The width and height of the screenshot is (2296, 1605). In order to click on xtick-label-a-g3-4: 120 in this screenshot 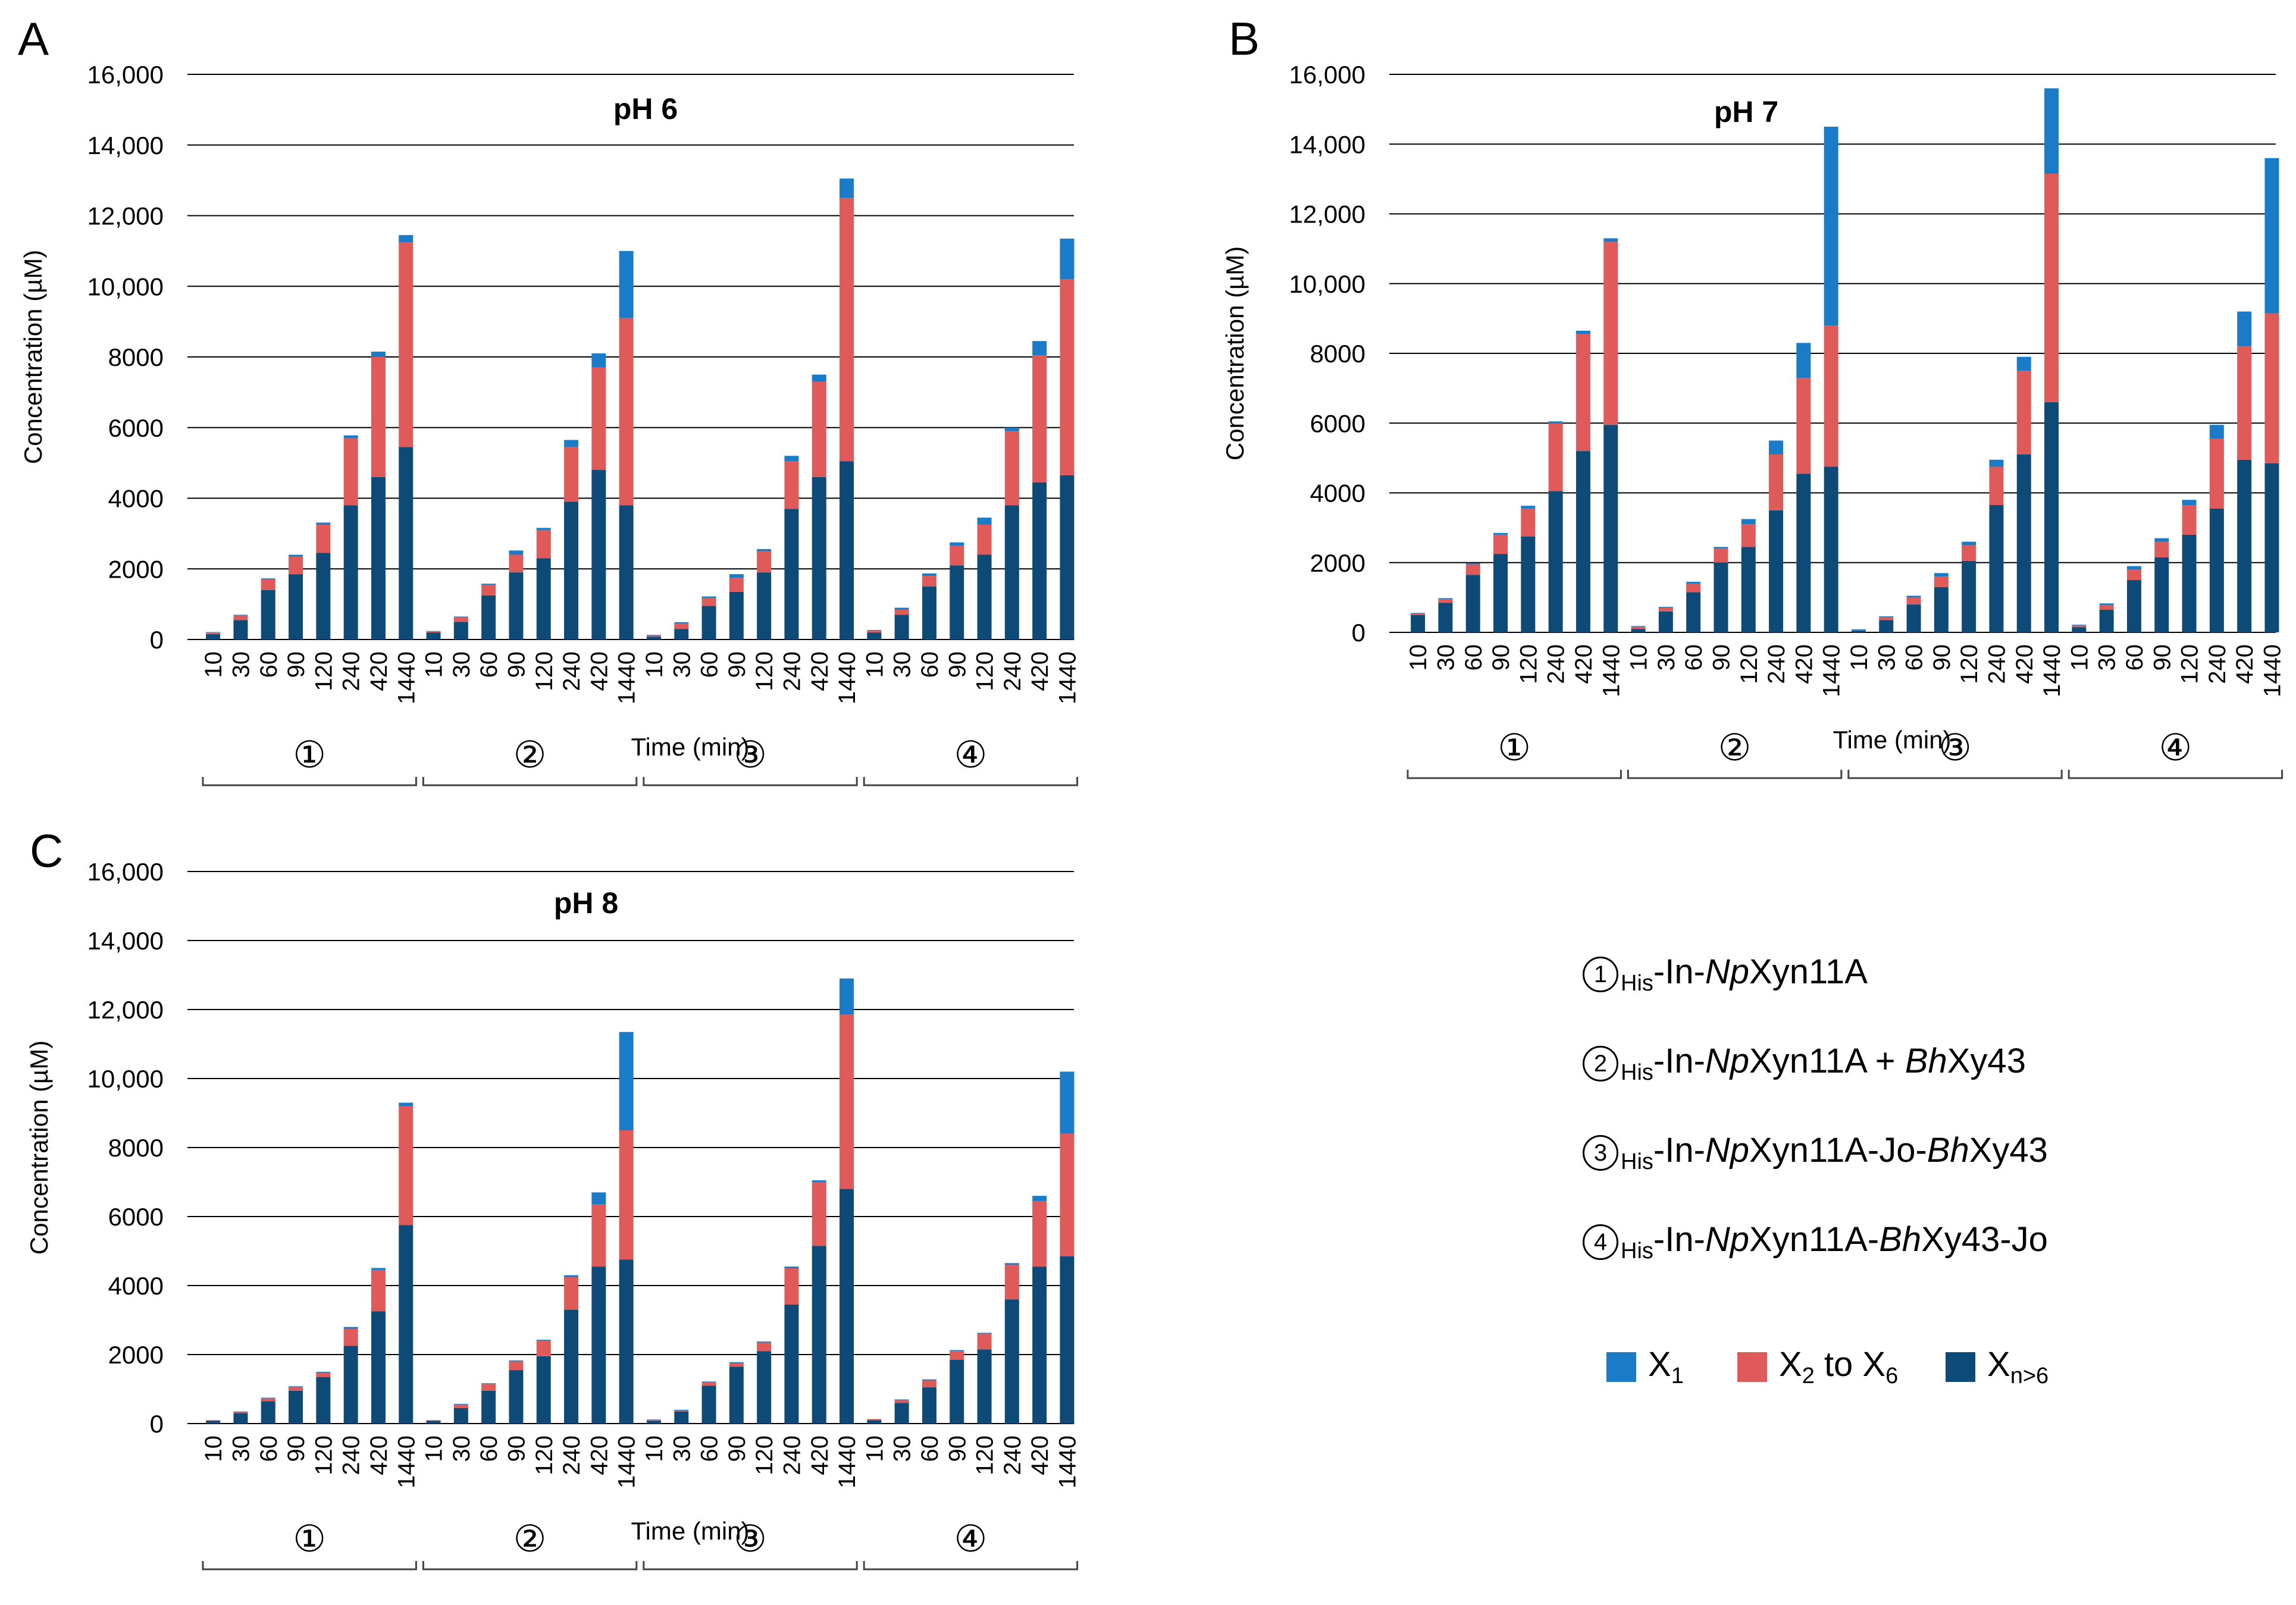, I will do `click(764, 671)`.